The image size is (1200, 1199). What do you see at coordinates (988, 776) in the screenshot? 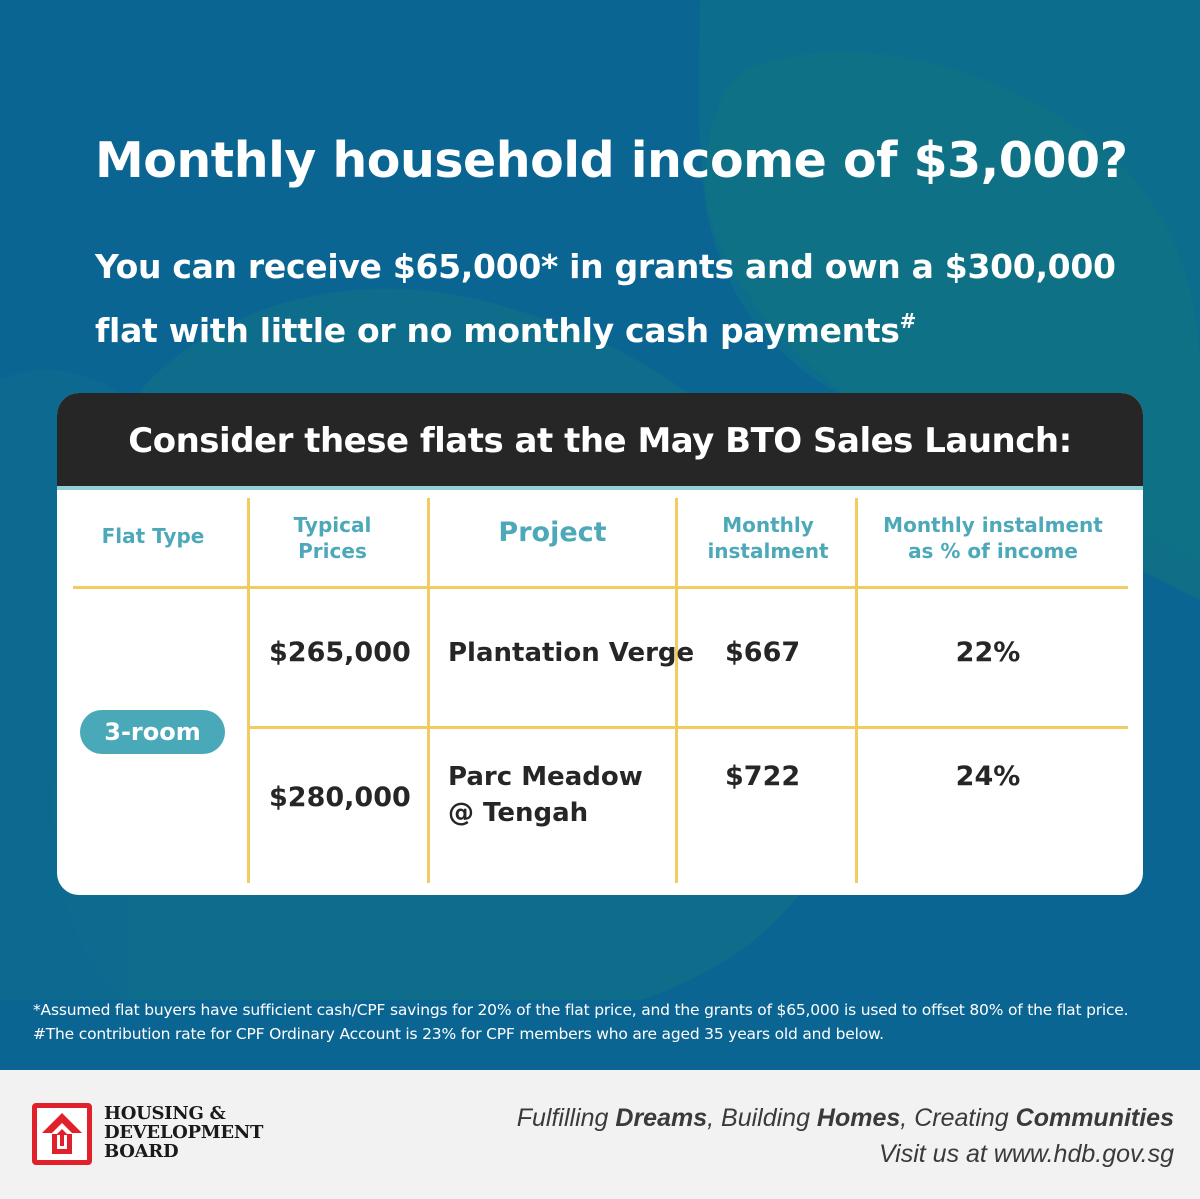
I see `row2-pct: 24%` at bounding box center [988, 776].